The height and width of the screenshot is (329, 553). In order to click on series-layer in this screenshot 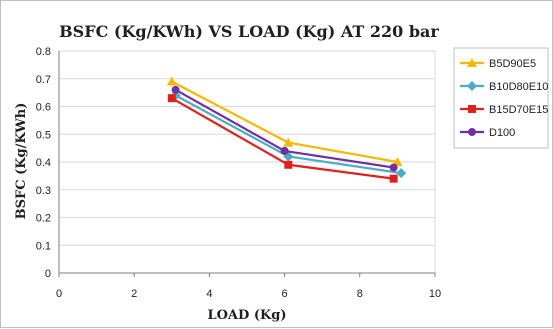, I will do `click(286, 129)`.